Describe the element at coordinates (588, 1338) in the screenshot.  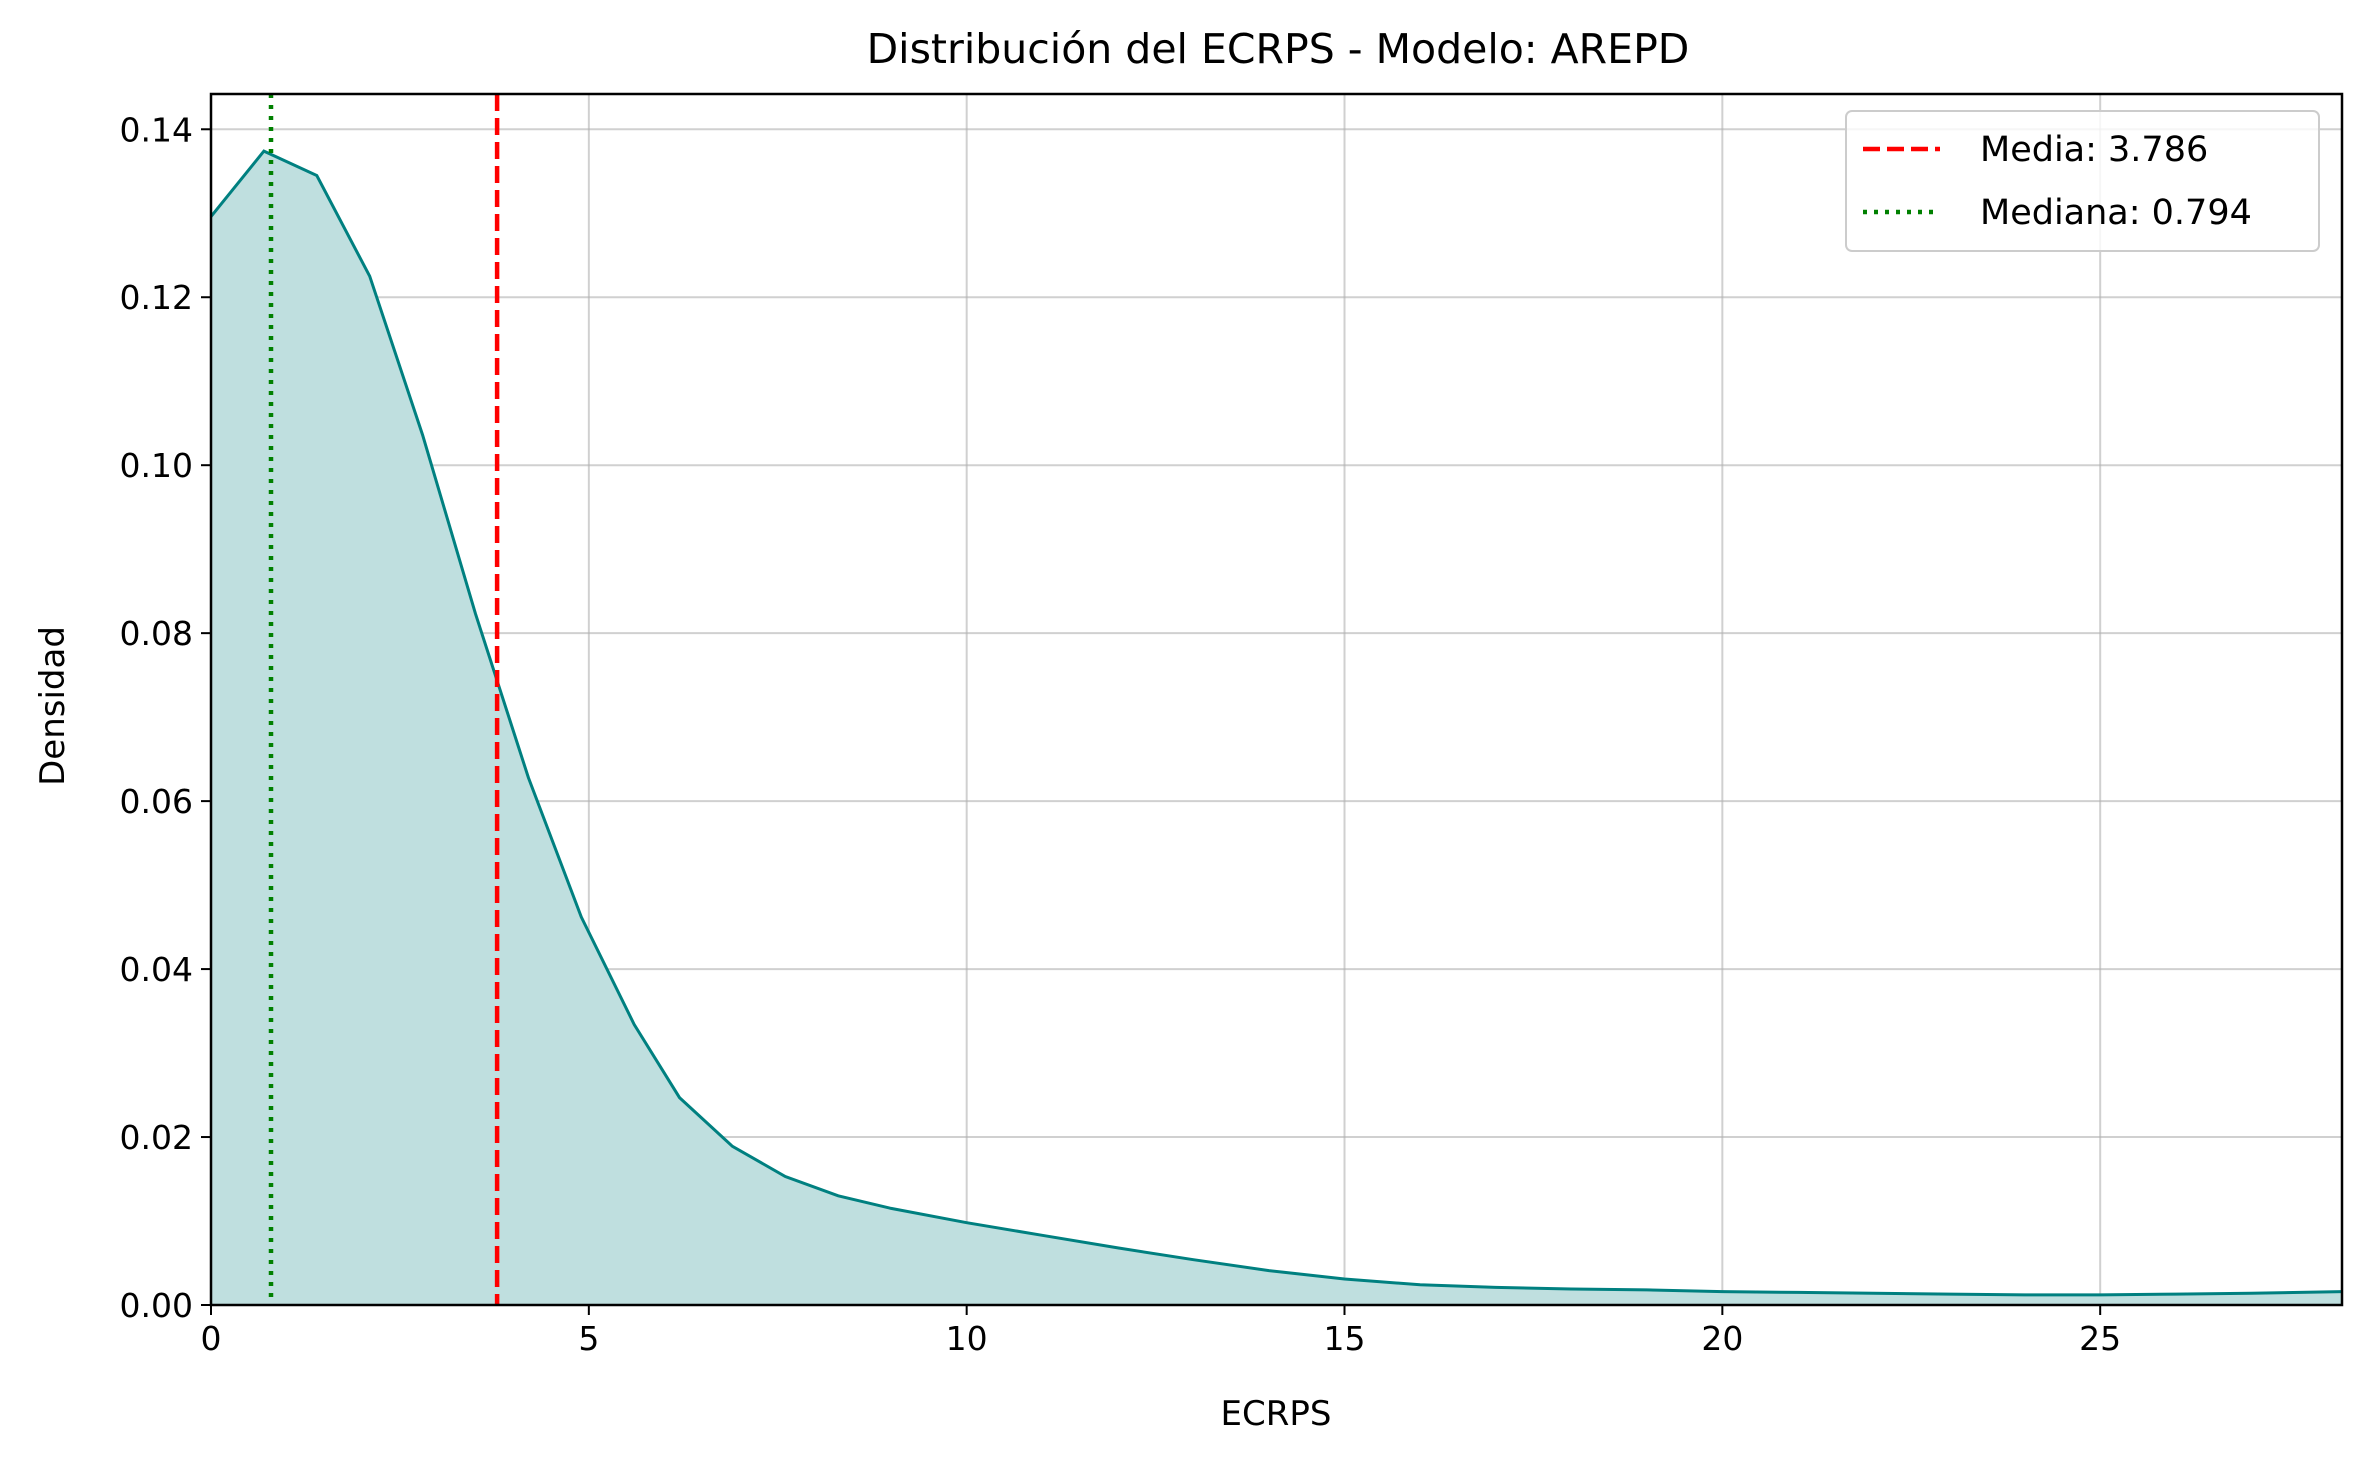
I see `x-tick-label: 5` at that location.